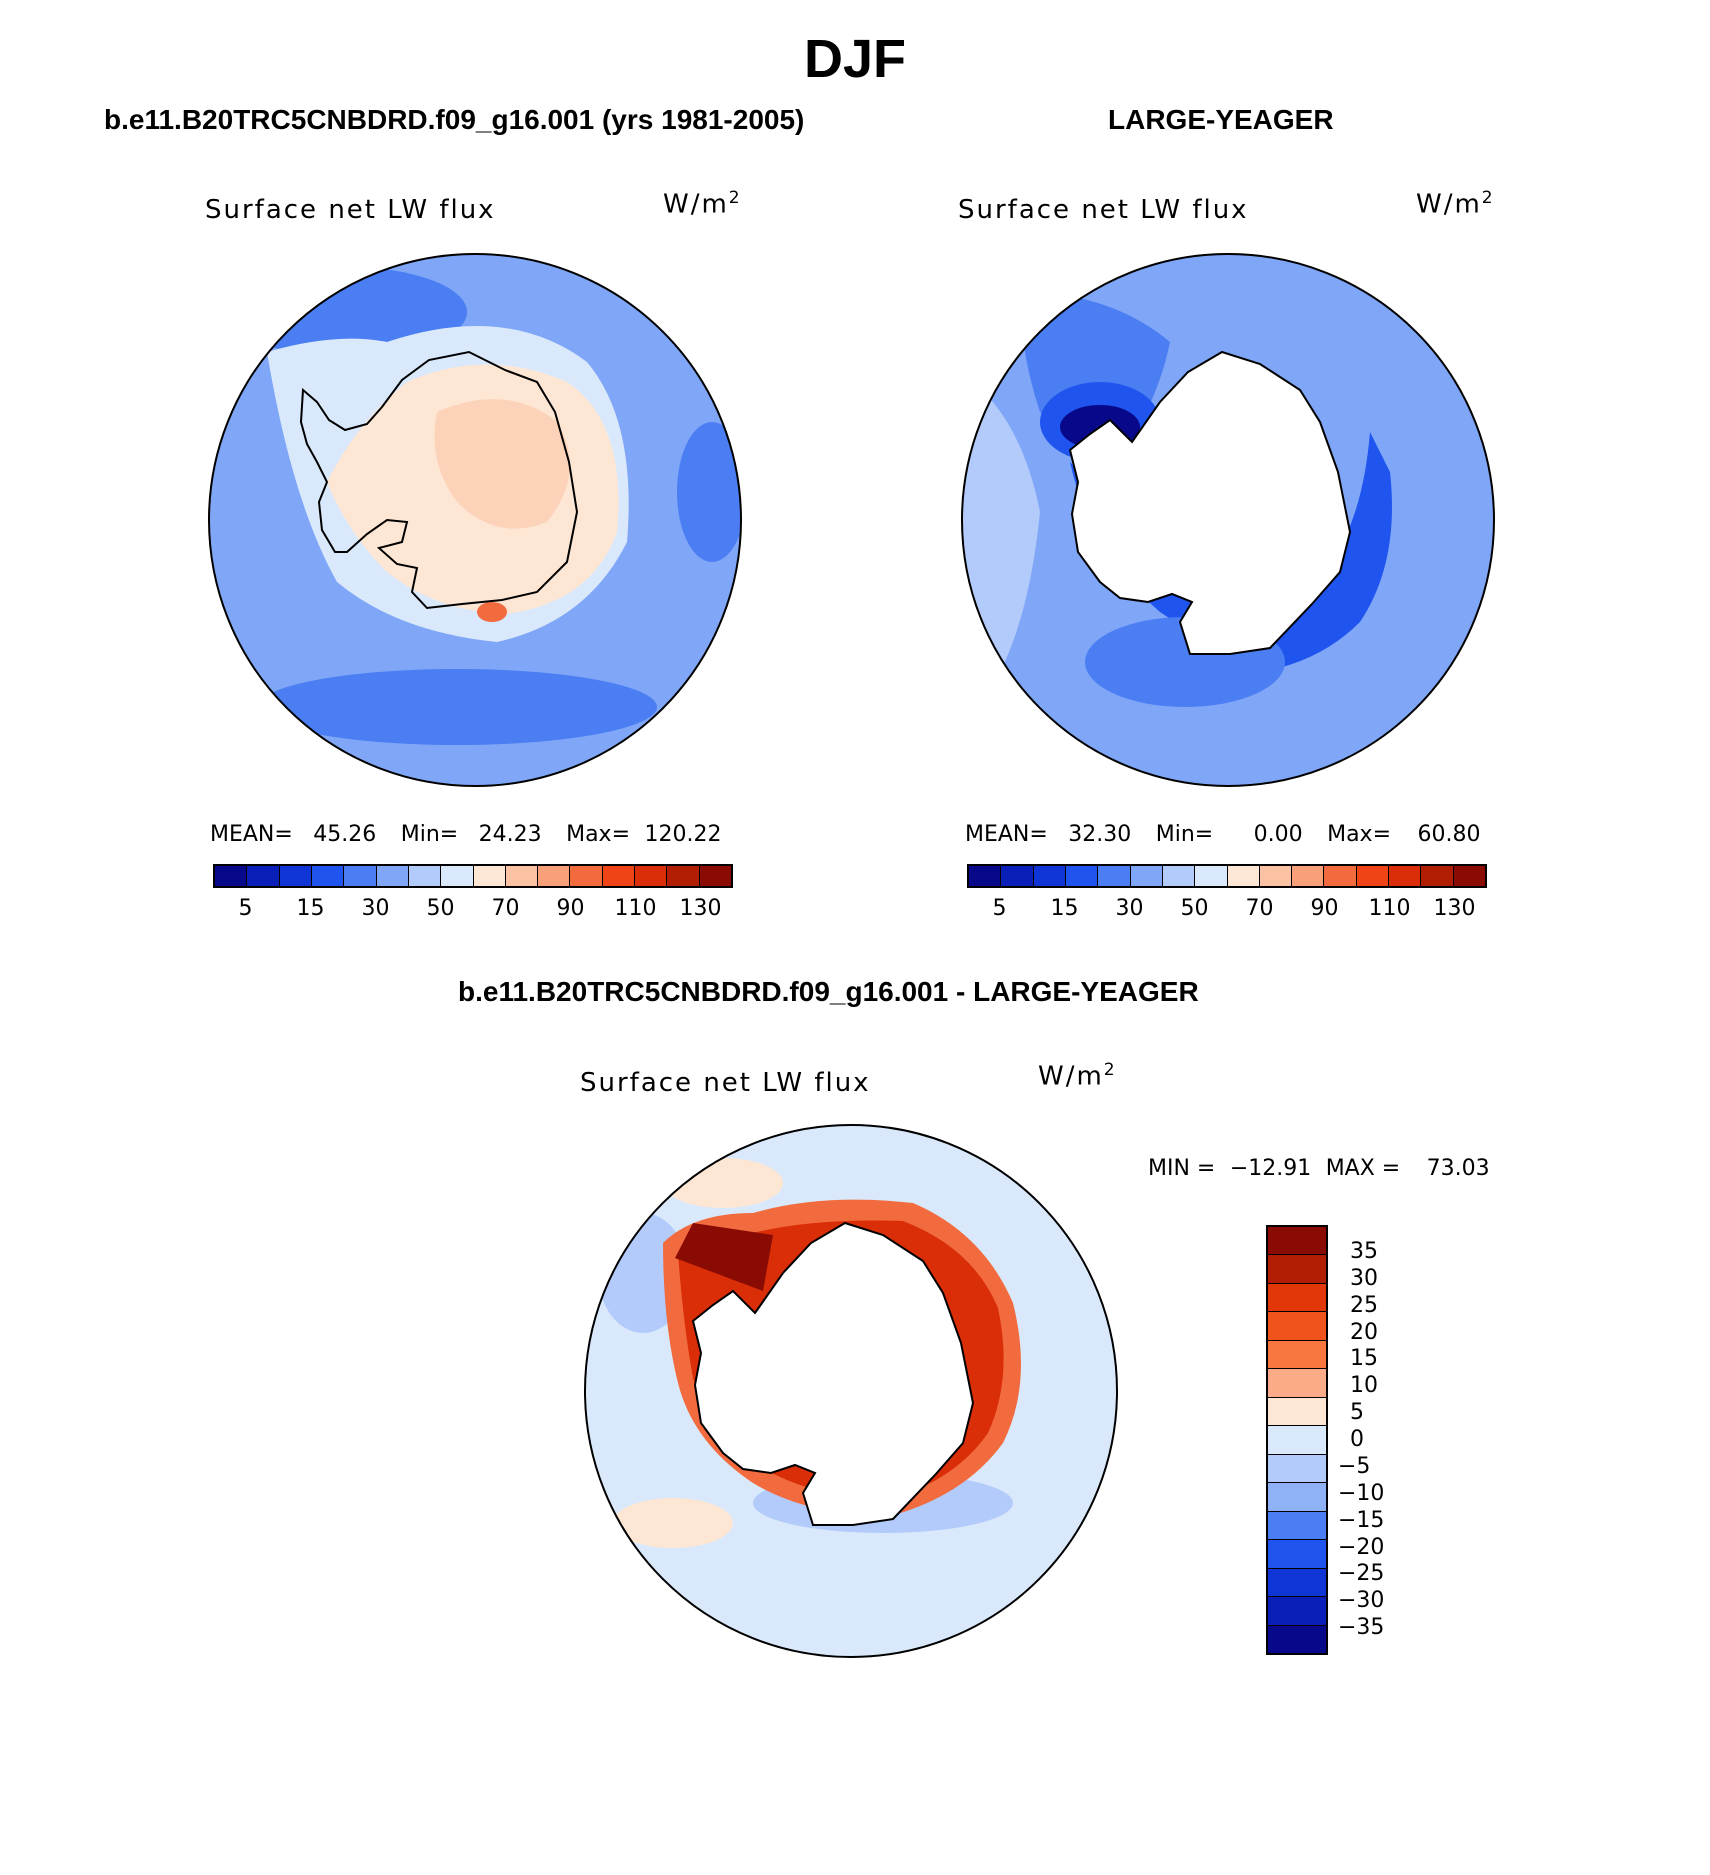 This screenshot has width=1710, height=1875. I want to click on panel2-units: W/m2, so click(1455, 204).